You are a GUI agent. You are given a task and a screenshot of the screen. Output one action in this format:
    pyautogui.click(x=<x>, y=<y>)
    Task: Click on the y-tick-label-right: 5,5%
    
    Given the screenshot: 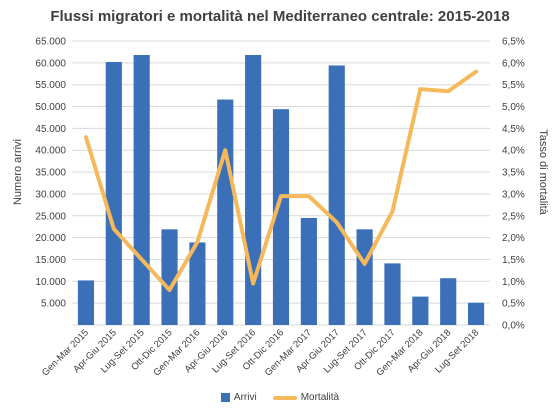 What is the action you would take?
    pyautogui.click(x=513, y=85)
    